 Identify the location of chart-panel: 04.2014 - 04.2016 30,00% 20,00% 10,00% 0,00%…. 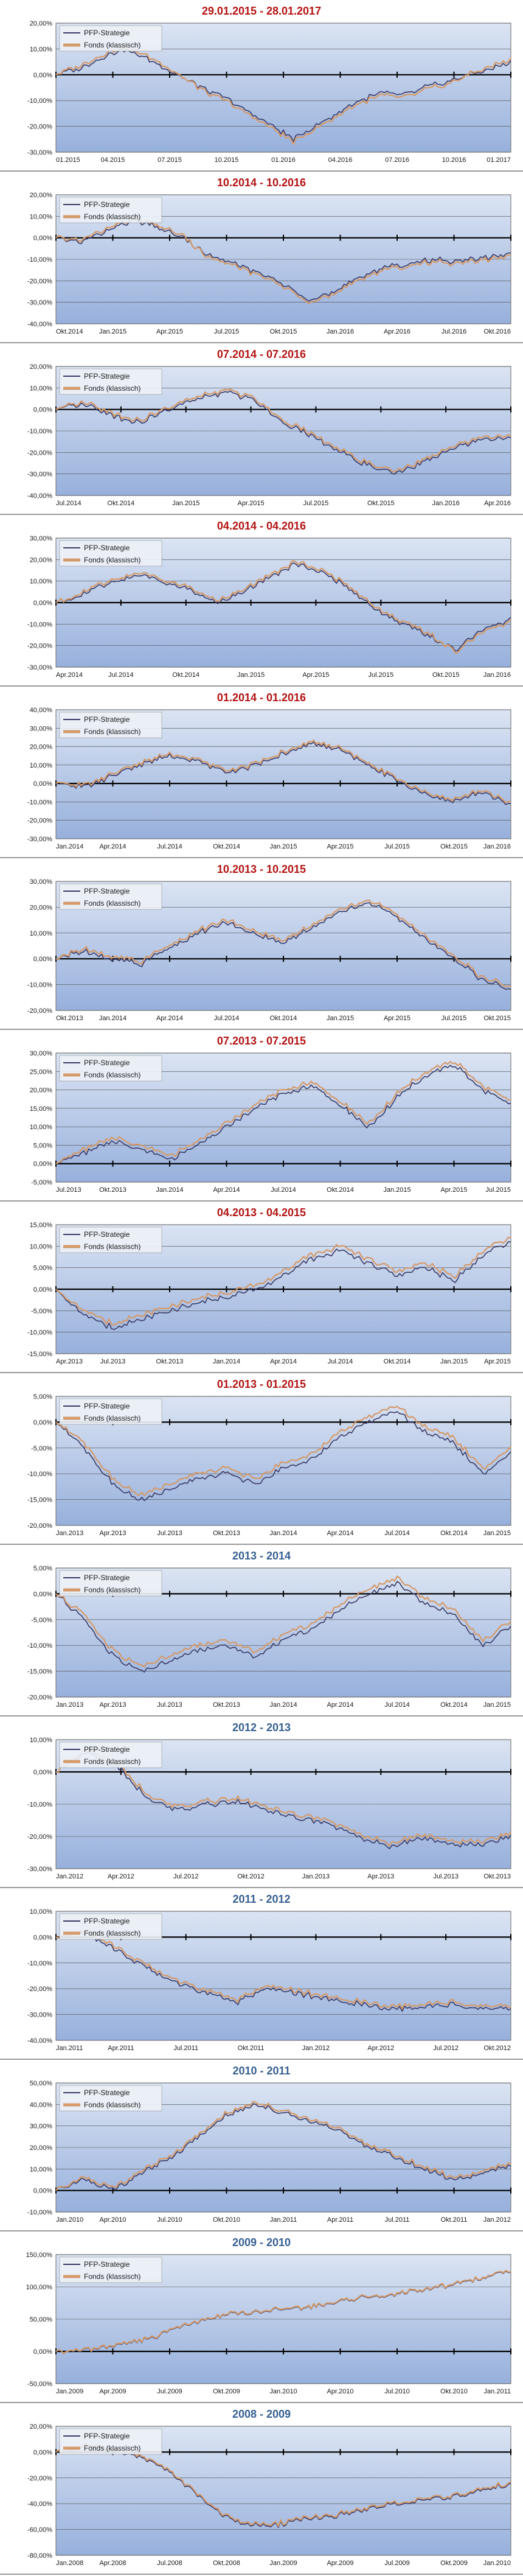
(261, 601).